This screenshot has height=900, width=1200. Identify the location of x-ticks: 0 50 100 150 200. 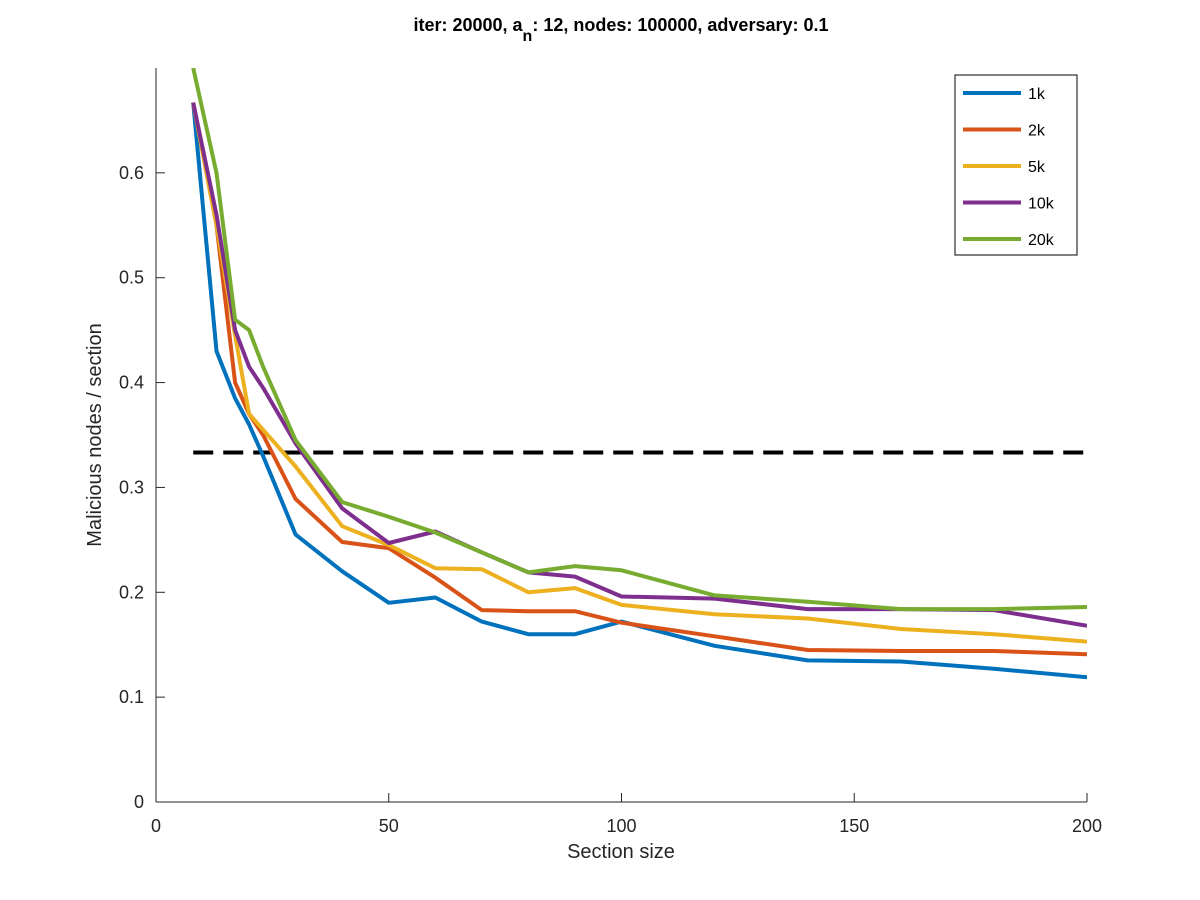
(626, 814).